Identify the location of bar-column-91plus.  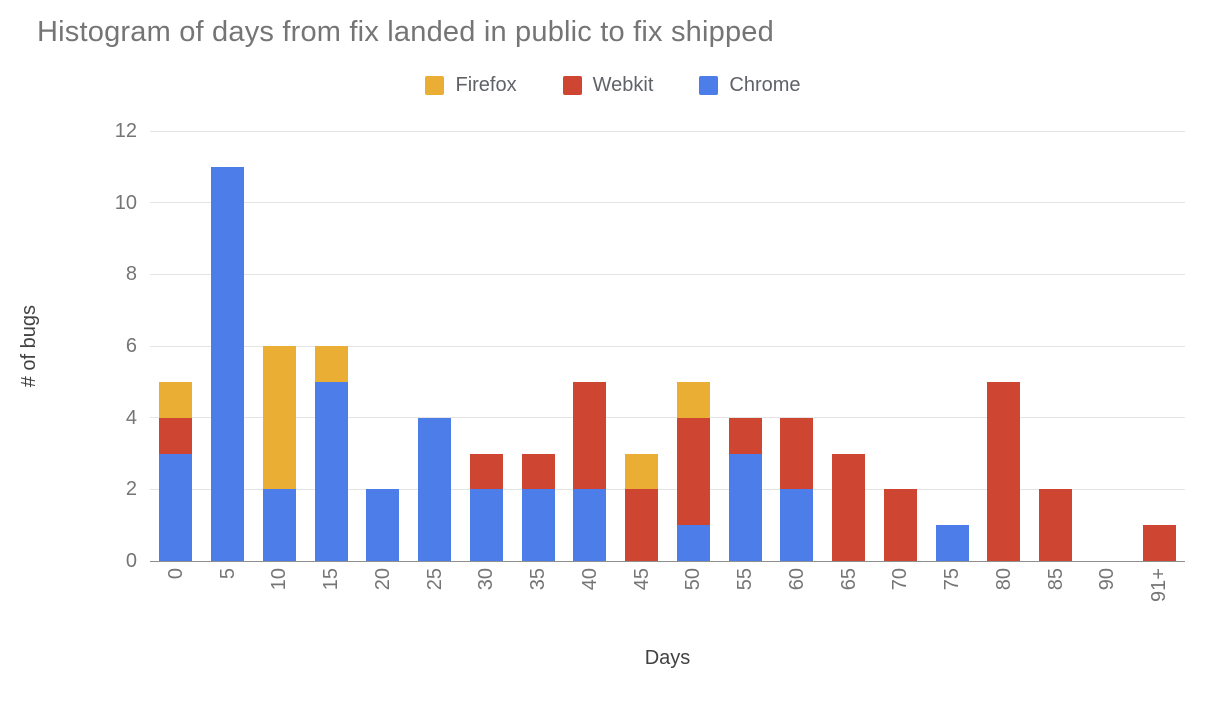
(1159, 346).